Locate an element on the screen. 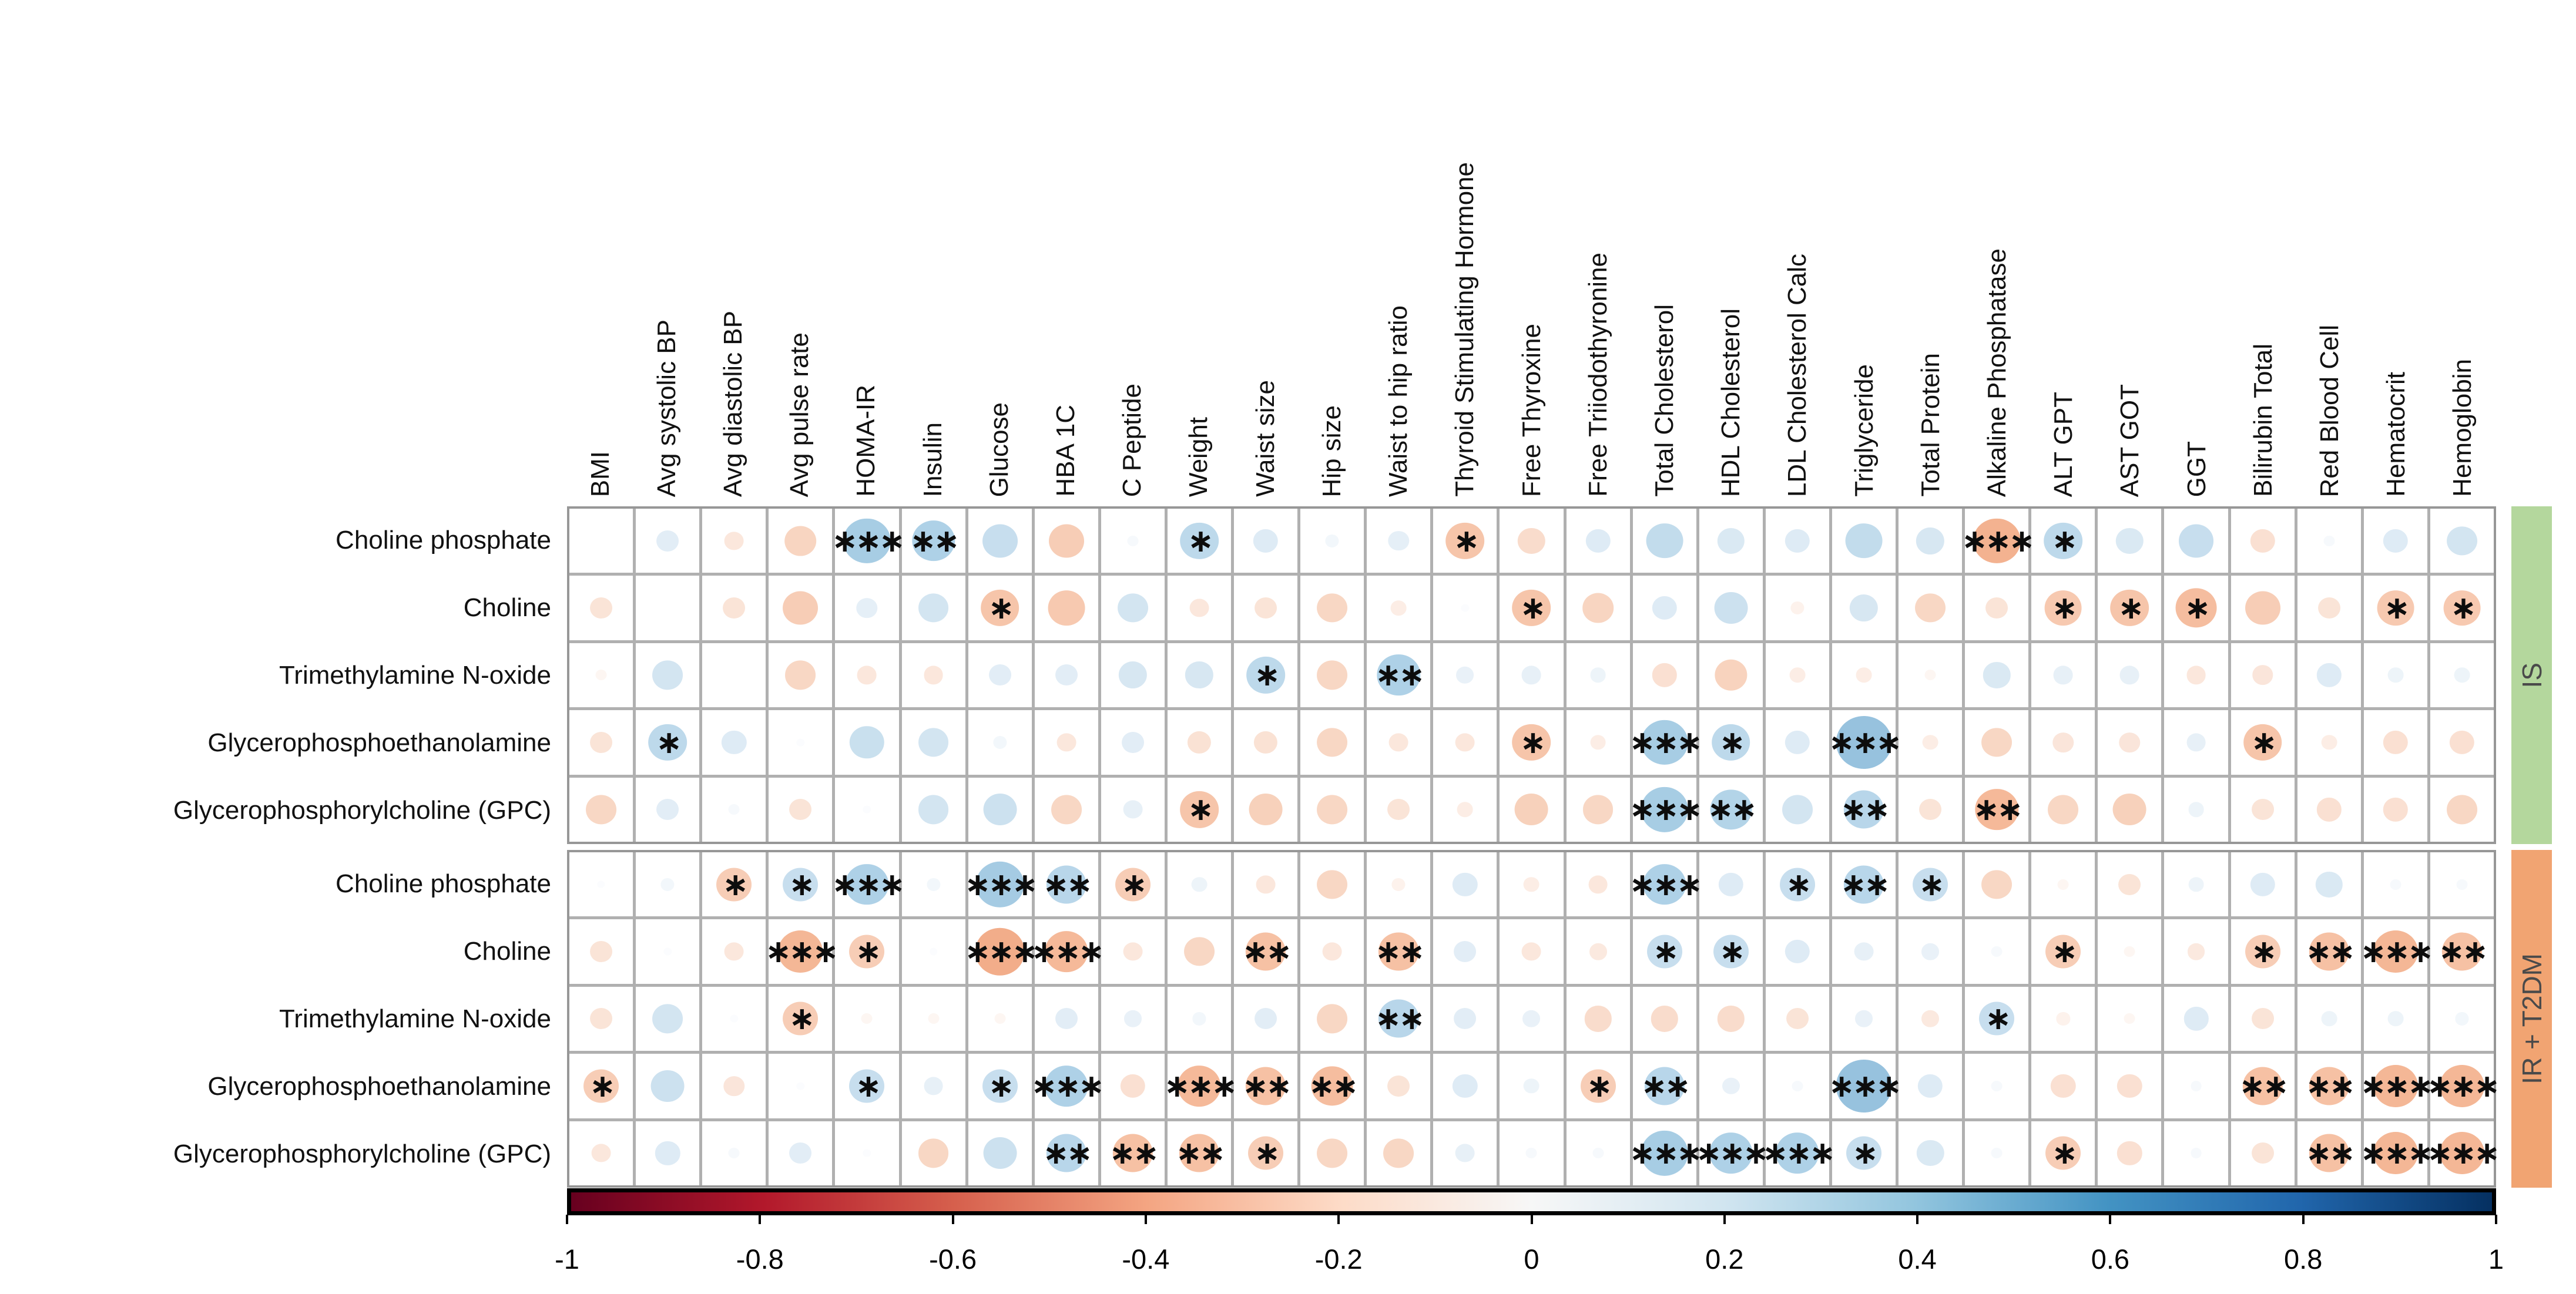 The image size is (2576, 1294). colorbar-tick-label: -0.4 is located at coordinates (1146, 1259).